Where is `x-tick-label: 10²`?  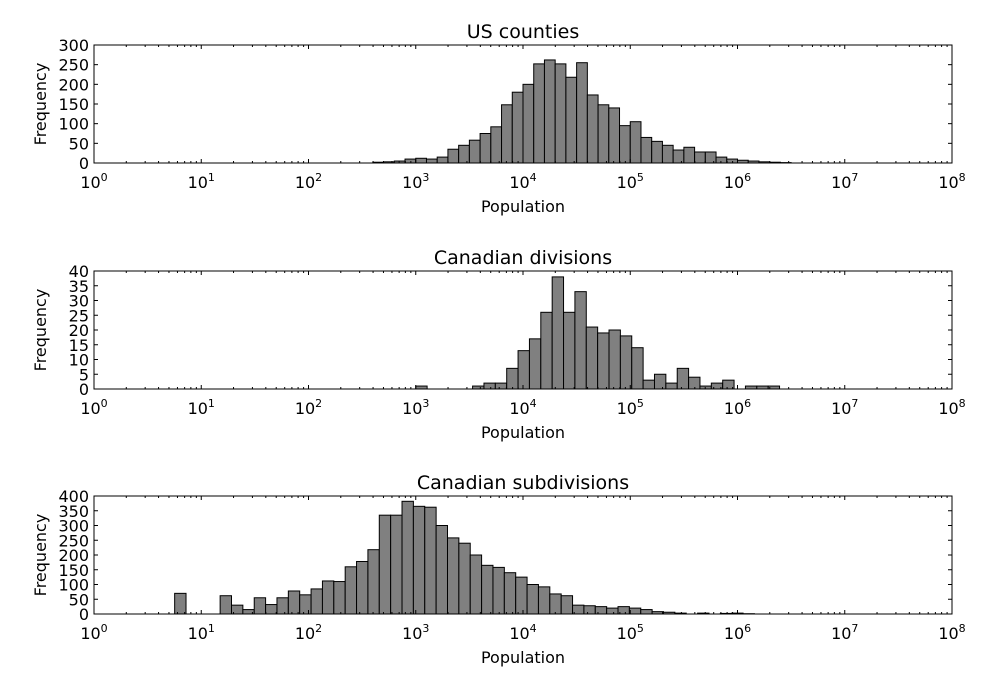 x-tick-label: 10² is located at coordinates (308, 181).